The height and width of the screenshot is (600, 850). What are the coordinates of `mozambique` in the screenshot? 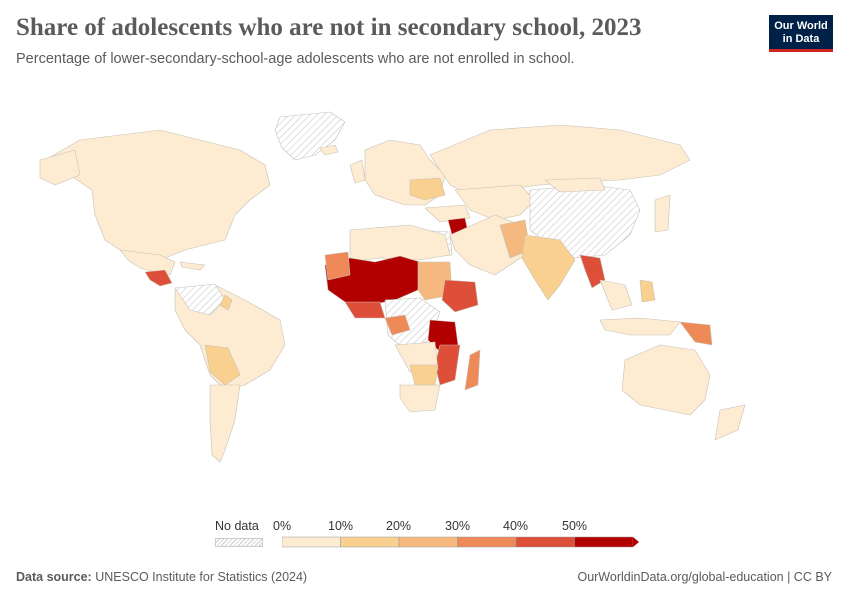 It's located at (447, 365).